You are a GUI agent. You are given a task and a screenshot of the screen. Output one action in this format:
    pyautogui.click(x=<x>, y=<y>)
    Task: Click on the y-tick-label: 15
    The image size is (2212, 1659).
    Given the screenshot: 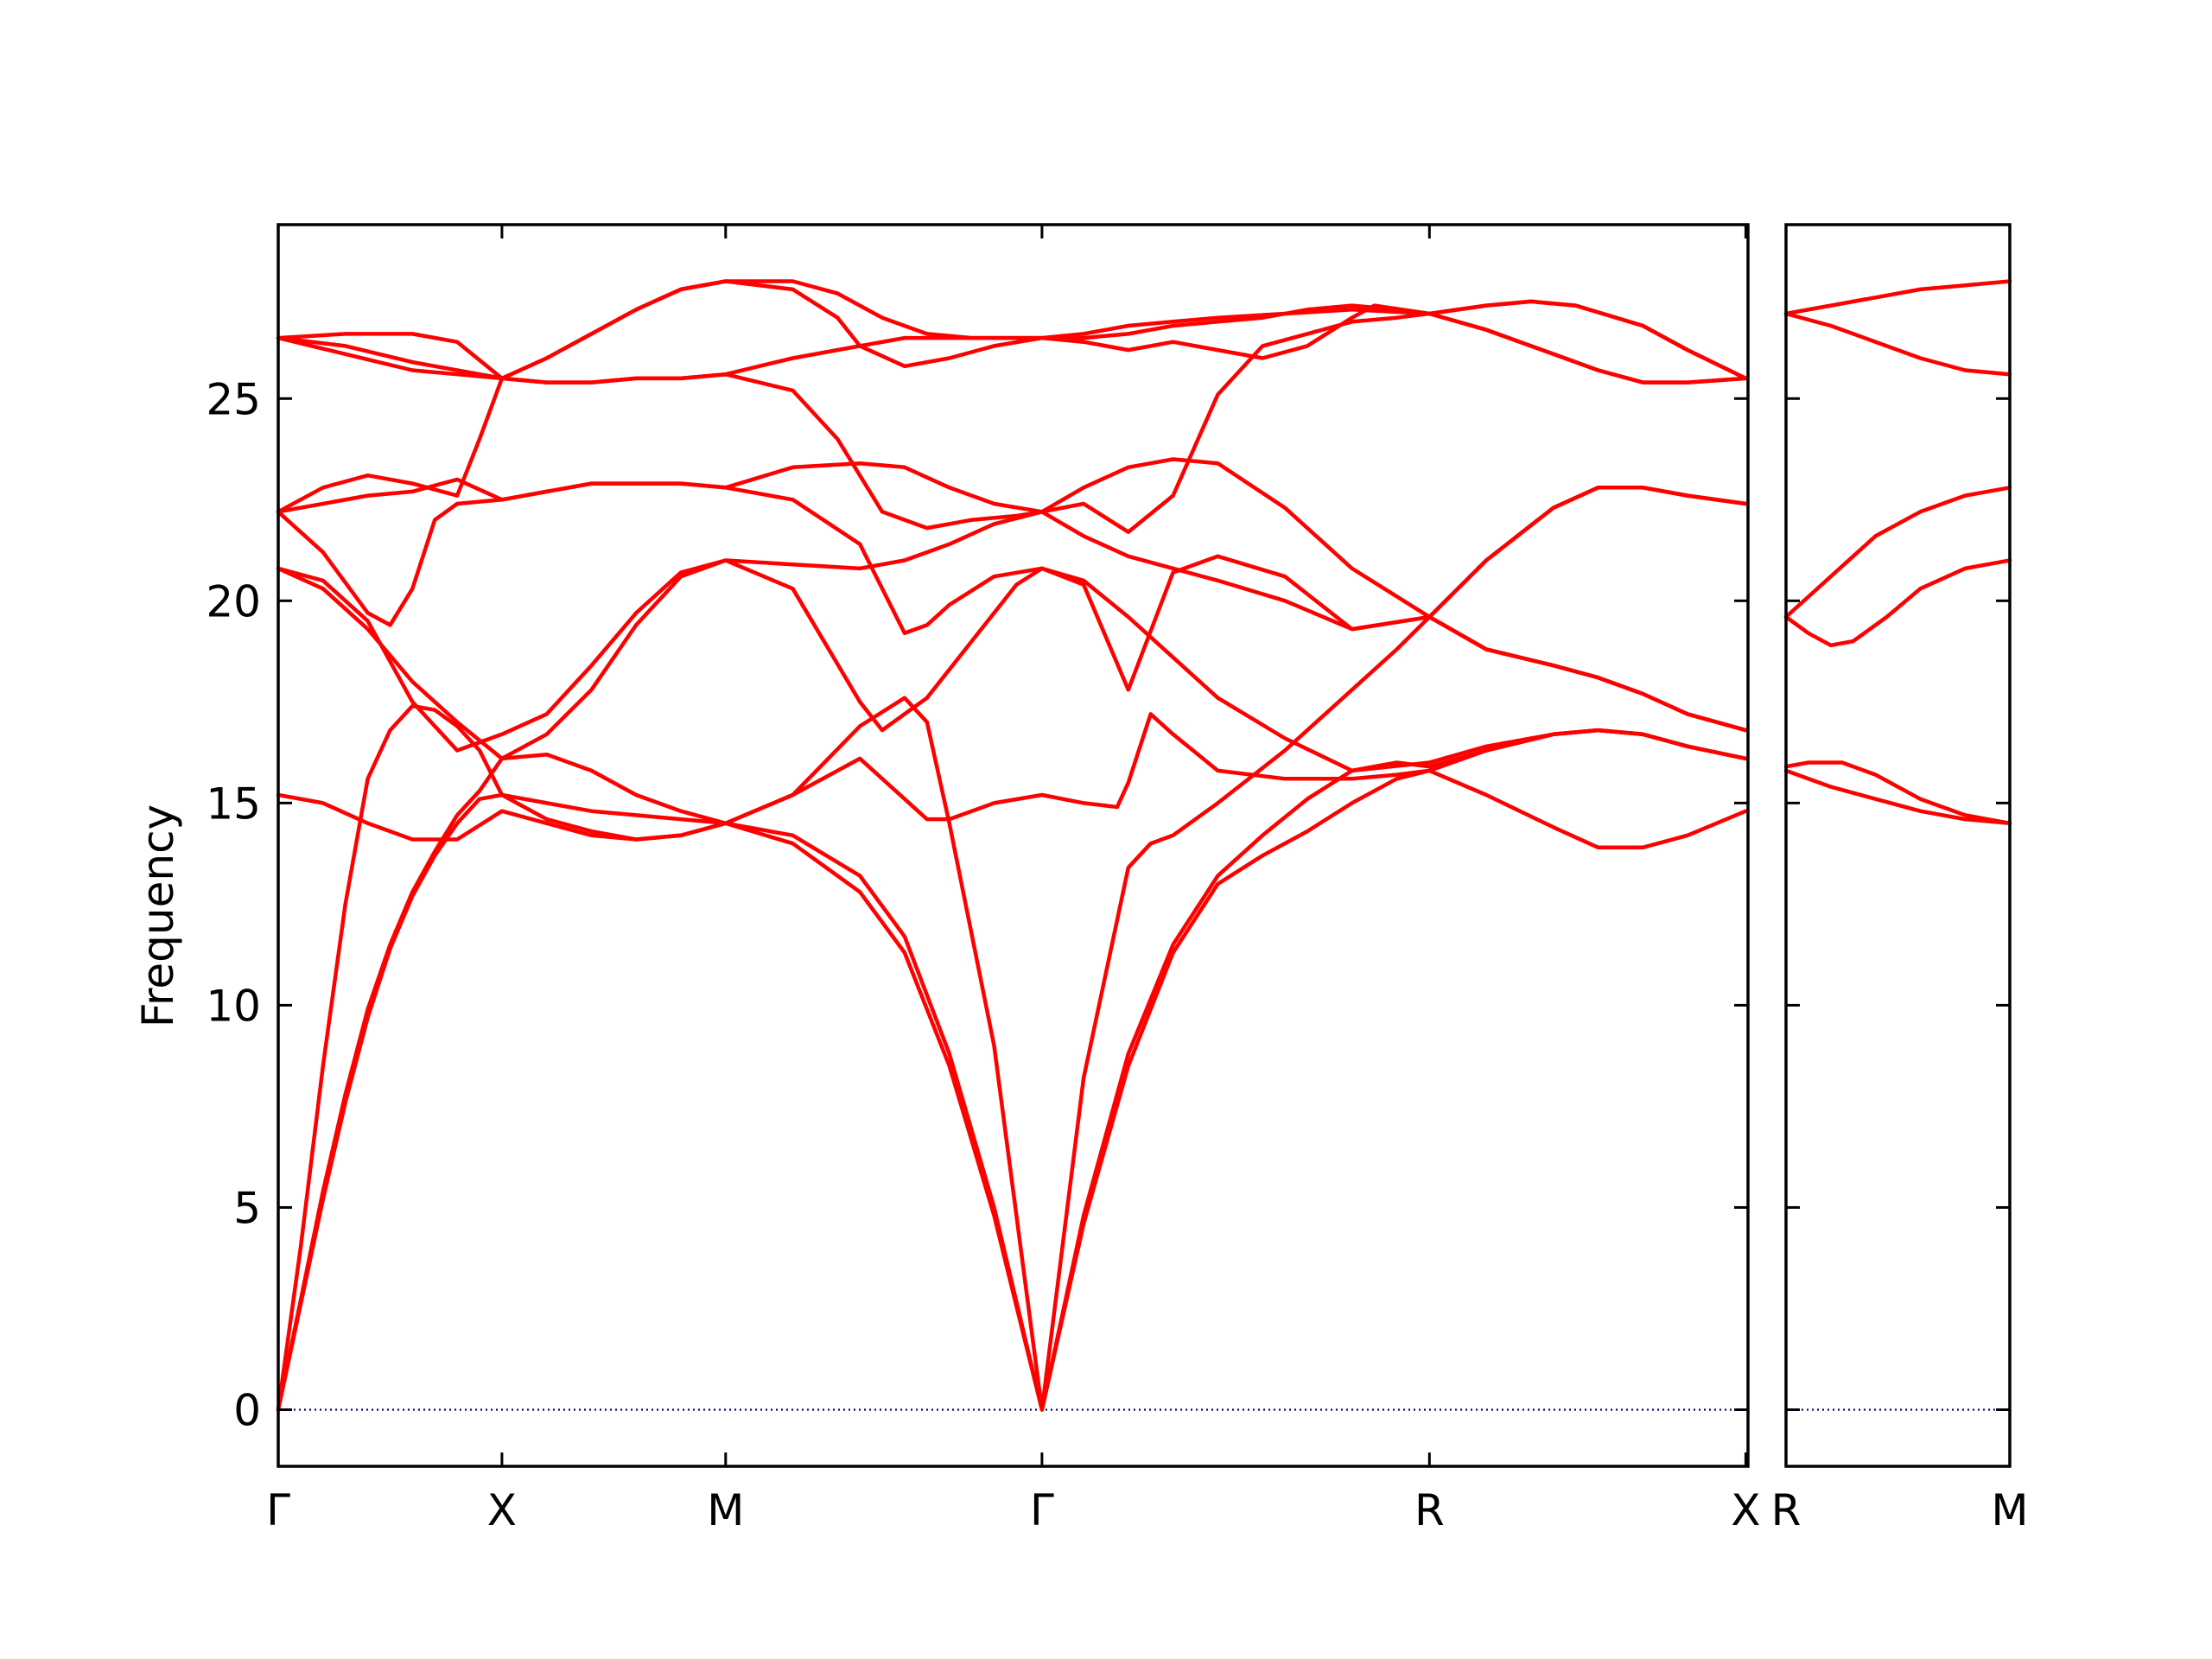 What is the action you would take?
    pyautogui.click(x=233, y=804)
    